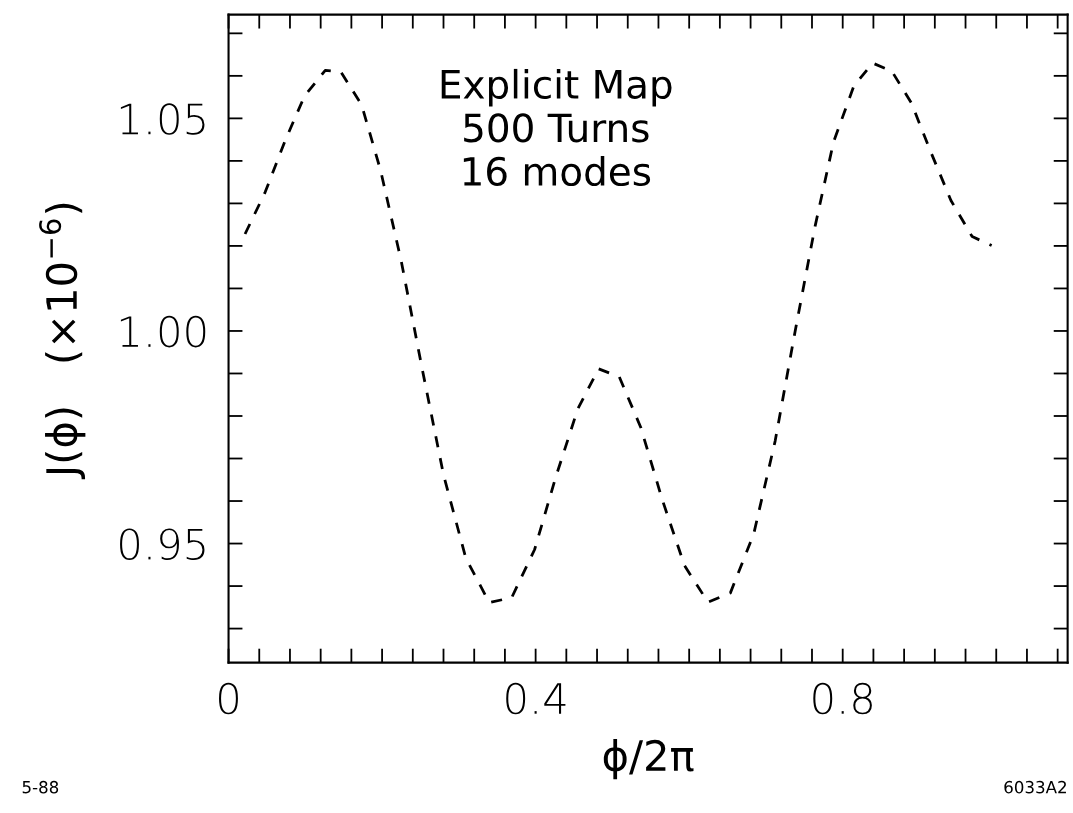  Describe the element at coordinates (842, 698) in the screenshot. I see `x-tick-label: 0.8` at that location.